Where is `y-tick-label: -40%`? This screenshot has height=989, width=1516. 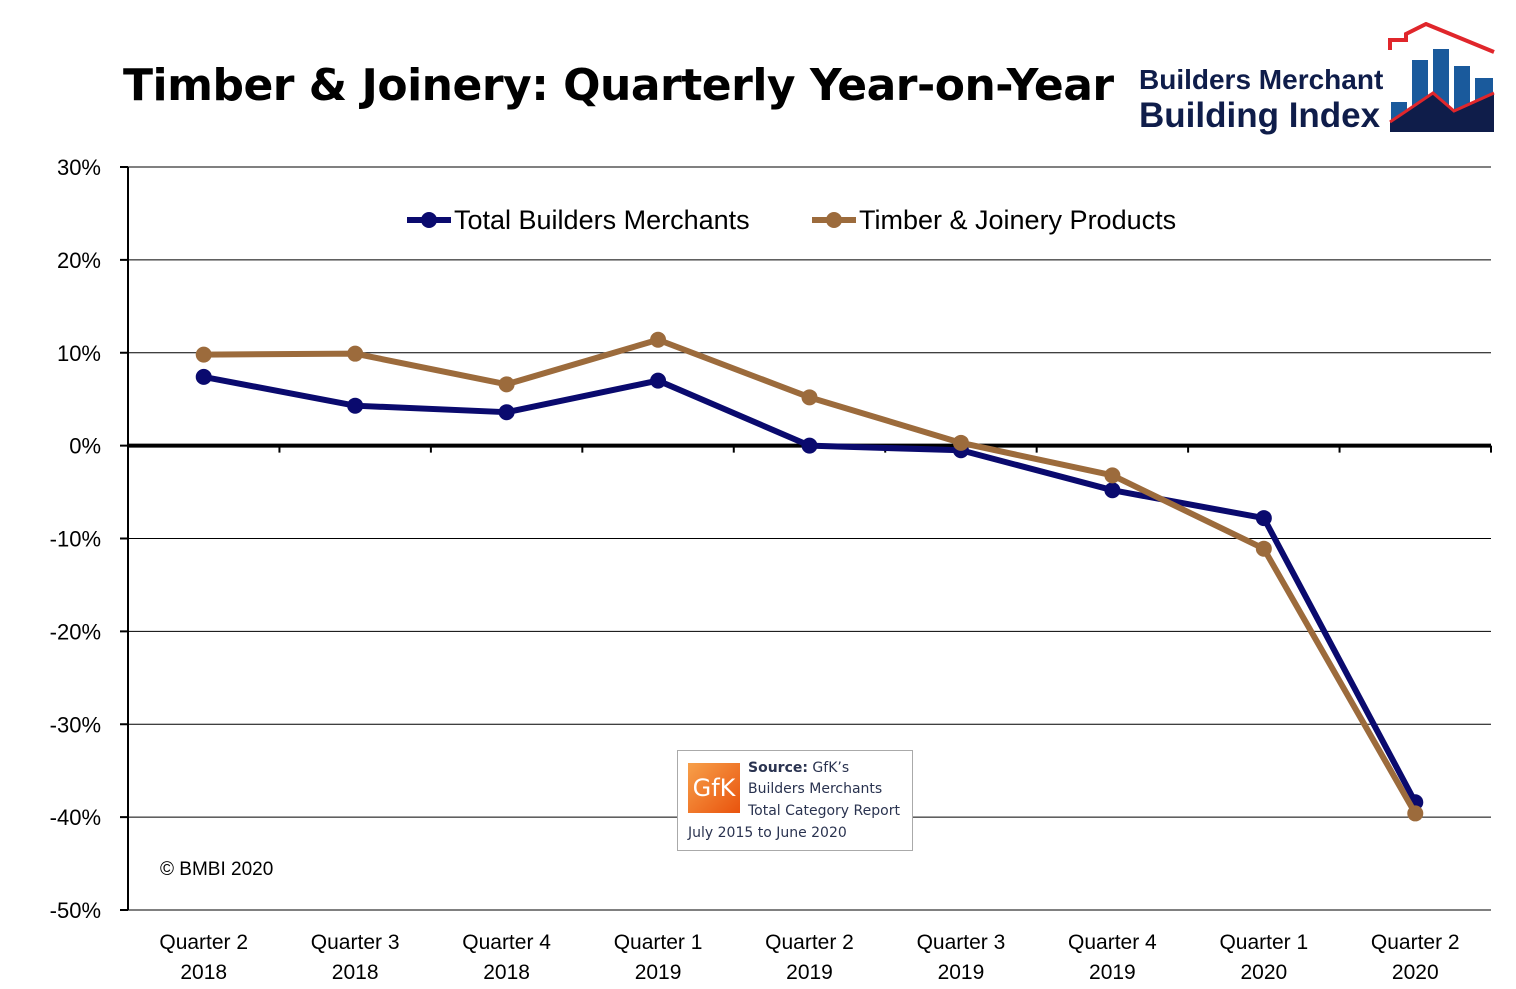
y-tick-label: -40% is located at coordinates (75, 817).